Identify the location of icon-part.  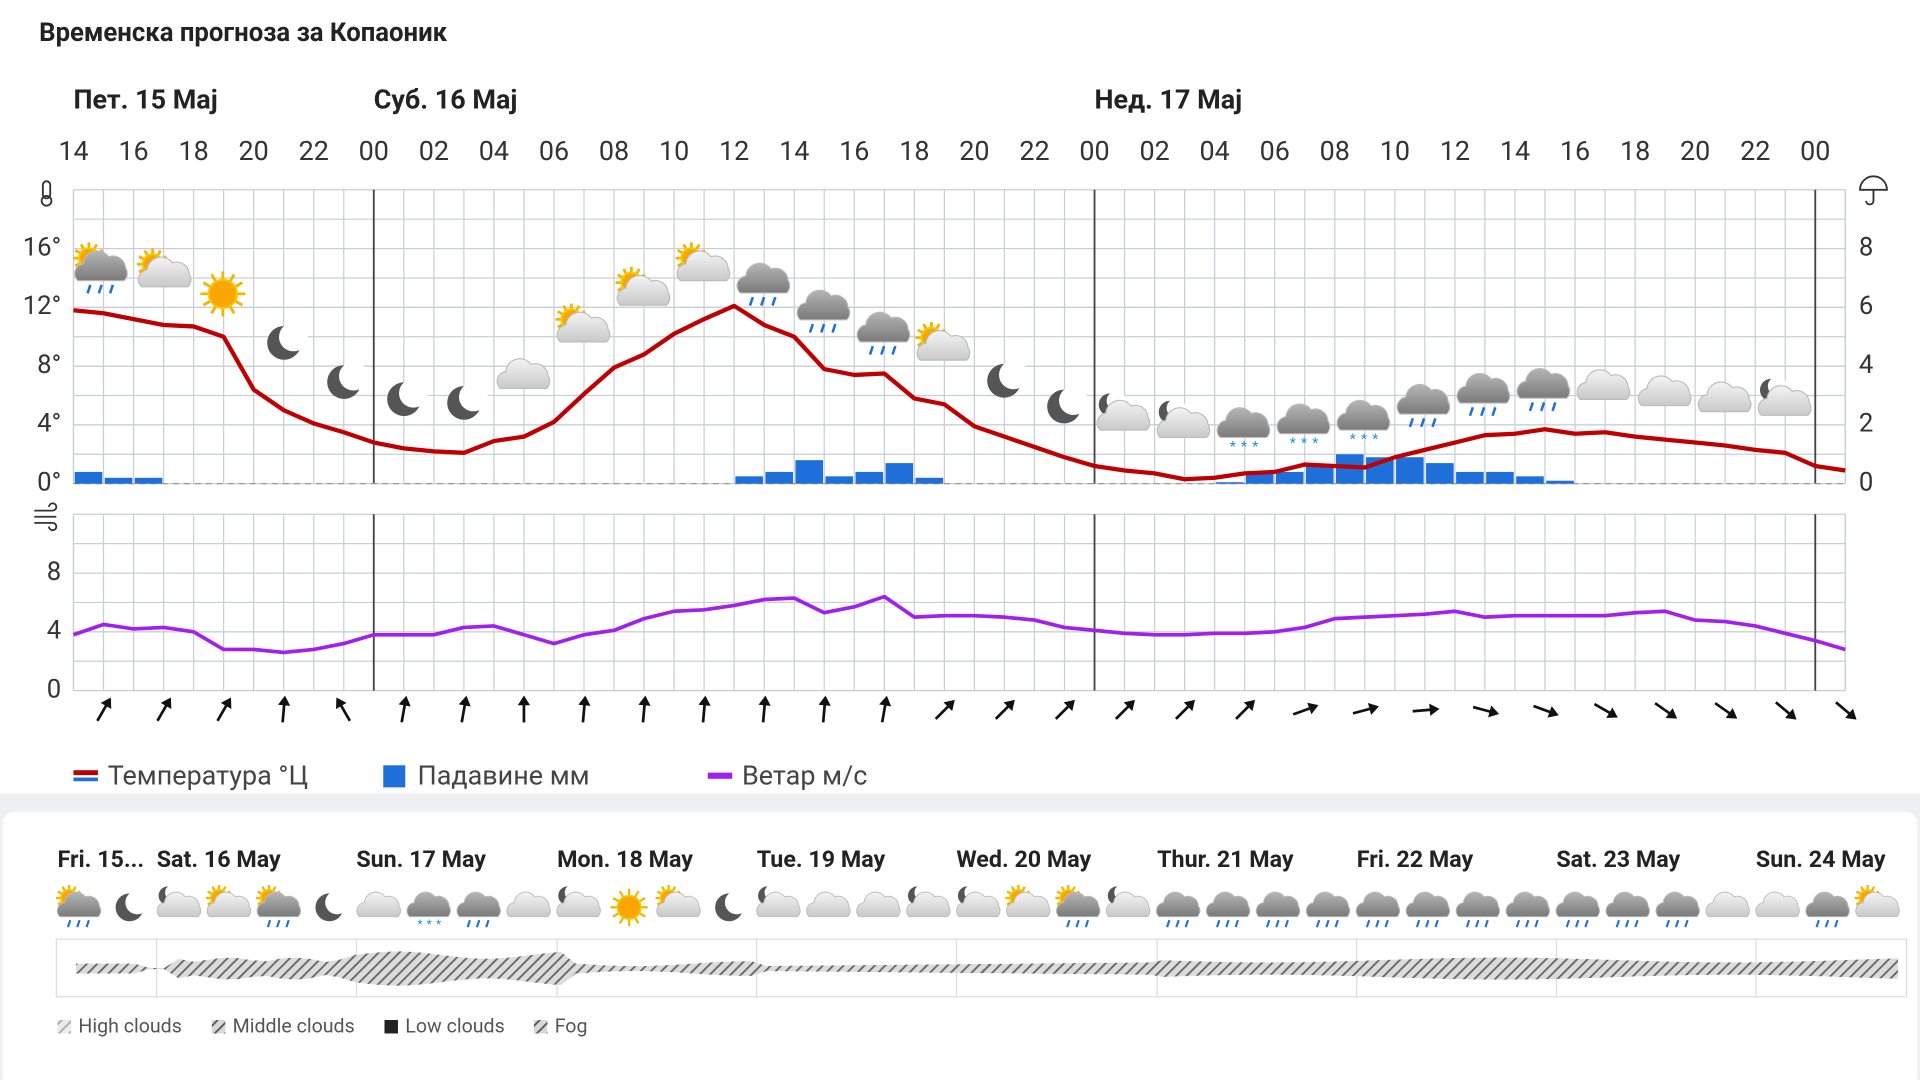
(46, 190).